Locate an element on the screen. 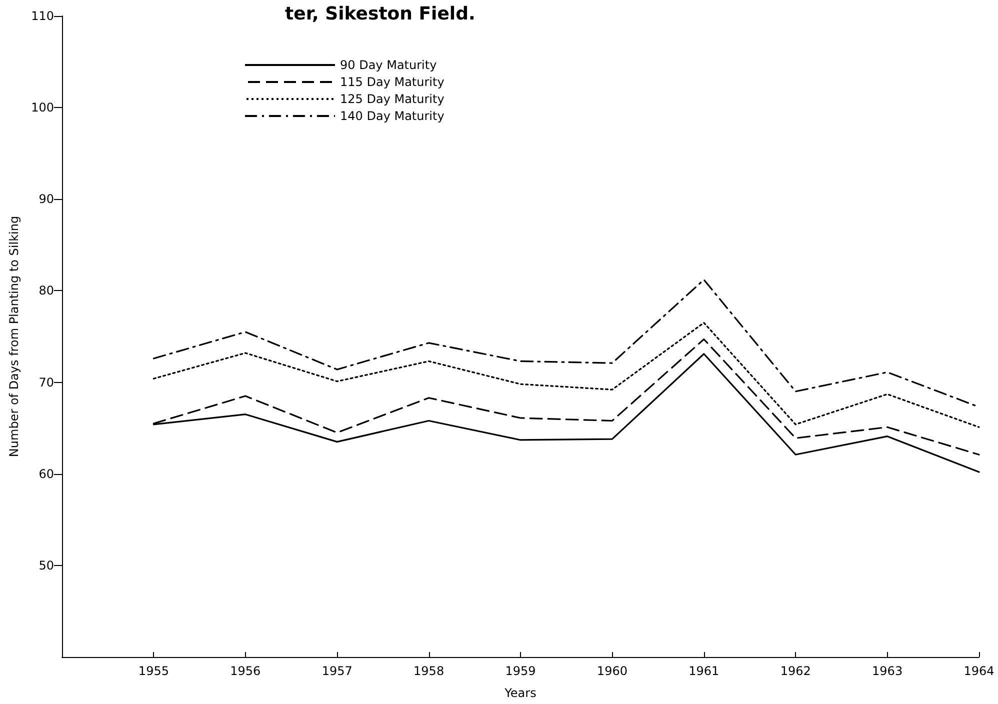 The image size is (998, 704). y-tick-label: 80 is located at coordinates (46, 291).